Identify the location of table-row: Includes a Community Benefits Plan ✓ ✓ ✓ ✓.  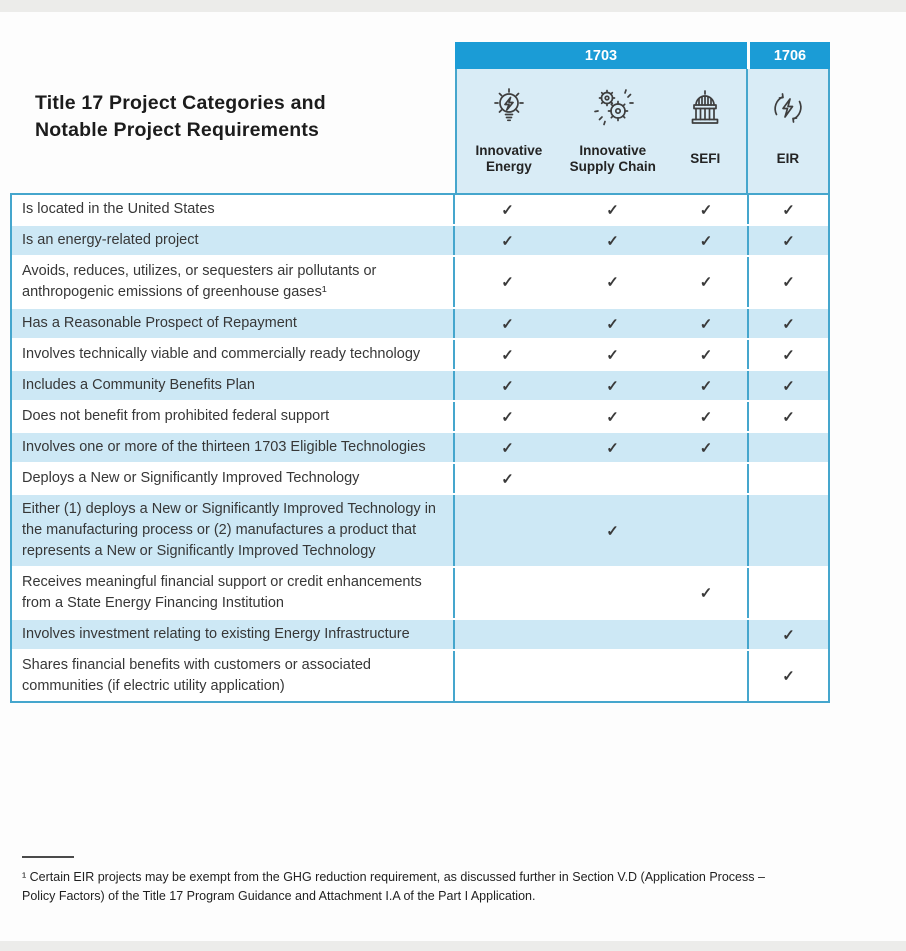
(420, 386).